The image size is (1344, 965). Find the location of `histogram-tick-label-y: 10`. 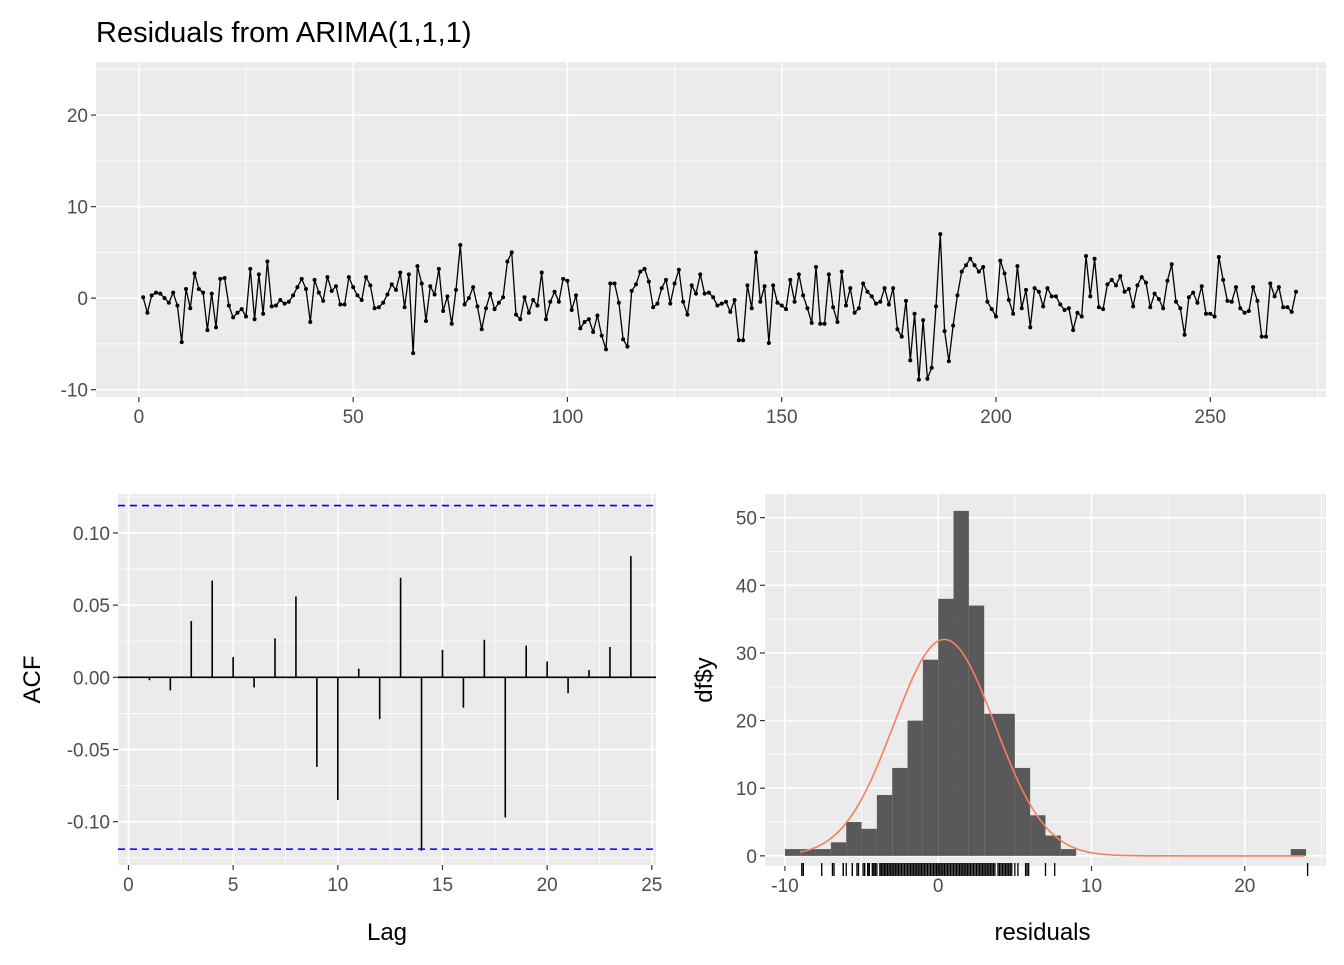

histogram-tick-label-y: 10 is located at coordinates (746, 789).